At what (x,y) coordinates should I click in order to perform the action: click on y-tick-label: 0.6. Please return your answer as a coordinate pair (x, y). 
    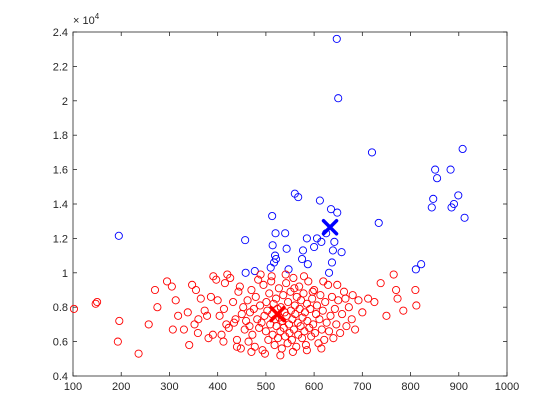
    Looking at the image, I should click on (60, 343).